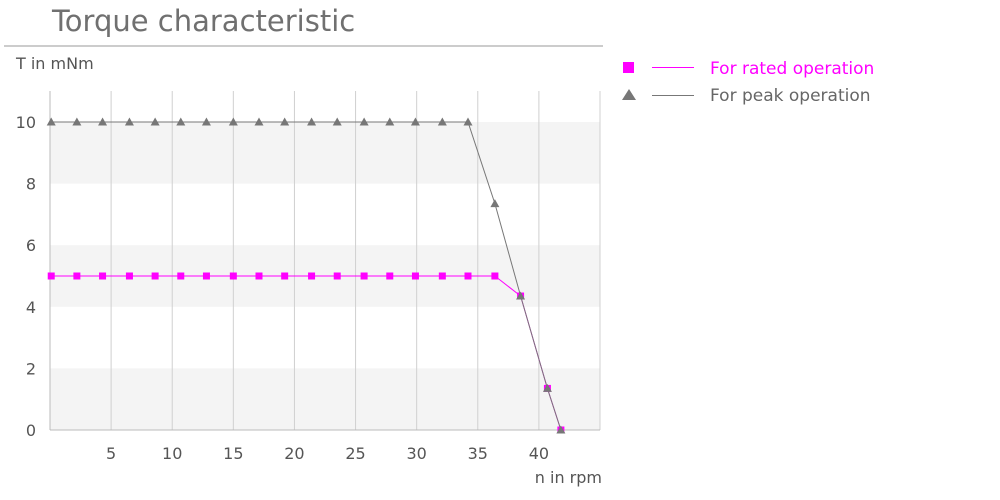  Describe the element at coordinates (26, 122) in the screenshot. I see `y-tick-label: 10` at that location.